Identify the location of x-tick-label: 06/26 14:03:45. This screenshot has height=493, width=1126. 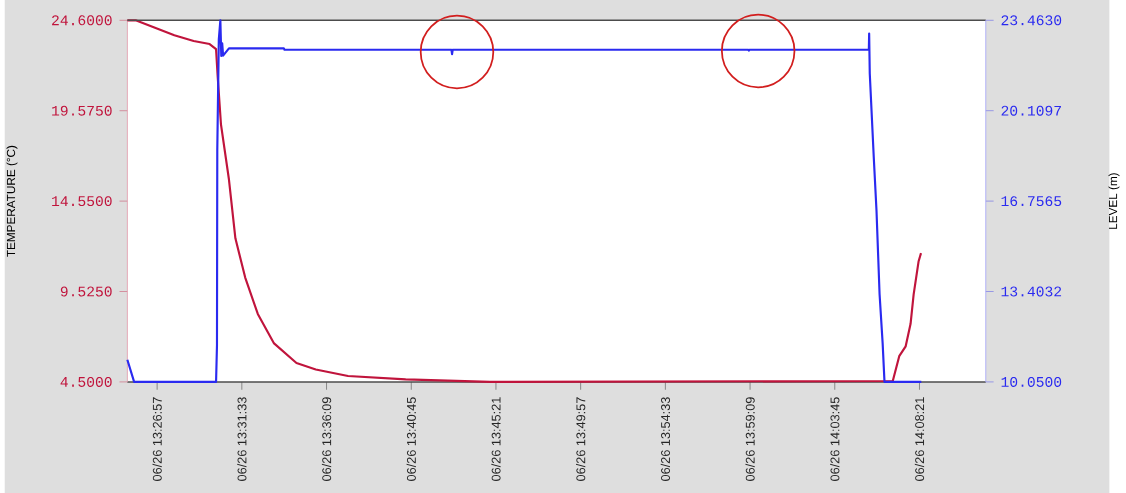
(835, 439).